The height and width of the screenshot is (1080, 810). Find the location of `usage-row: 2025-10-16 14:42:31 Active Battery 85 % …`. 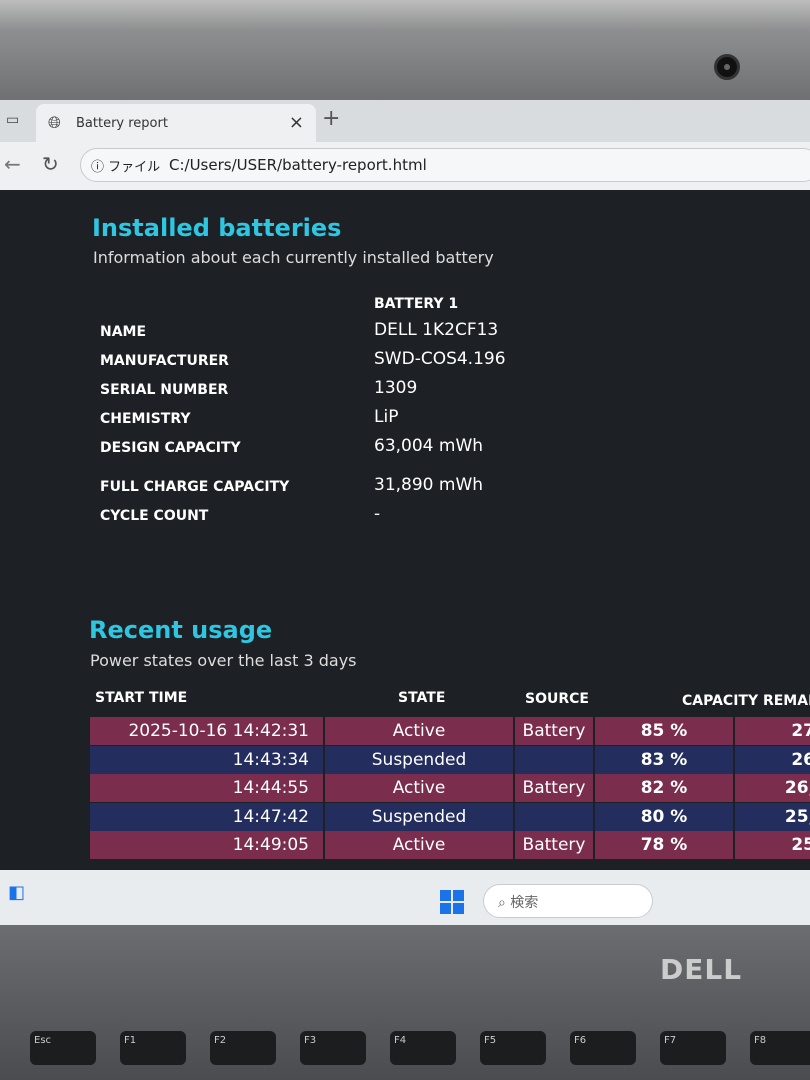

usage-row: 2025-10-16 14:42:31 Active Battery 85 % … is located at coordinates (450, 731).